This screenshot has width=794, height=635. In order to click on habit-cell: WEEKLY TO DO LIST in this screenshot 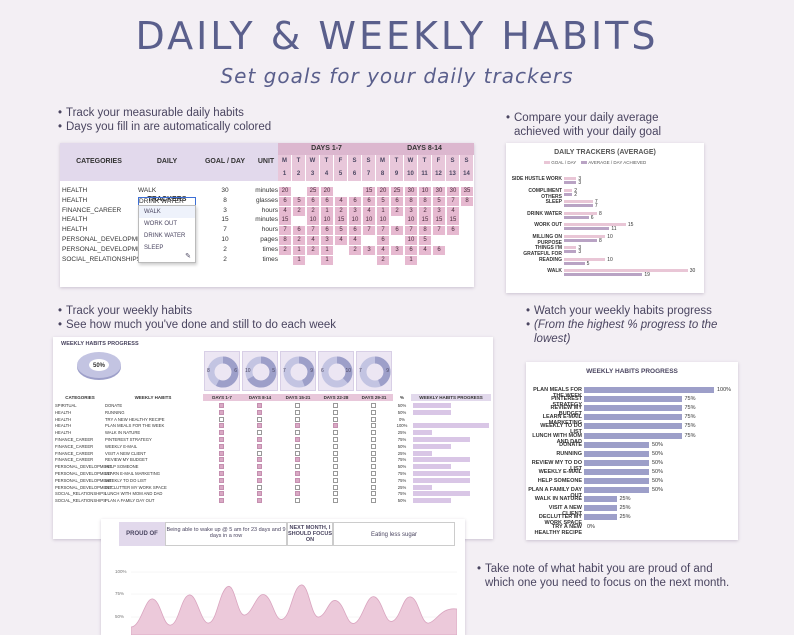, I will do `click(126, 480)`.